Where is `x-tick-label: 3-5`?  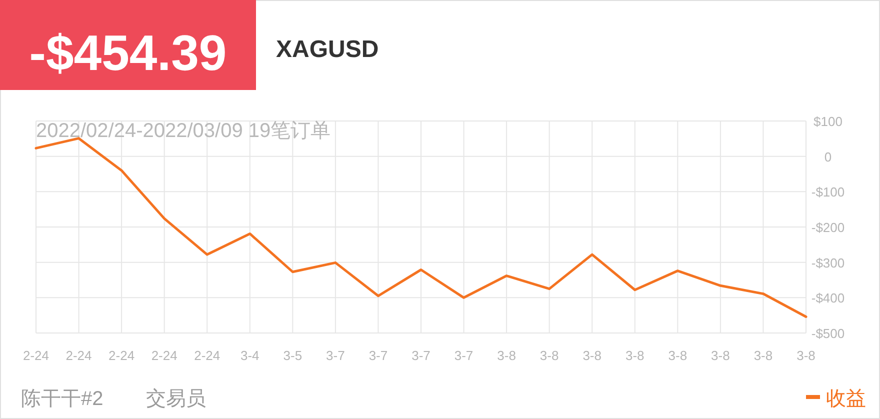 x-tick-label: 3-5 is located at coordinates (292, 355).